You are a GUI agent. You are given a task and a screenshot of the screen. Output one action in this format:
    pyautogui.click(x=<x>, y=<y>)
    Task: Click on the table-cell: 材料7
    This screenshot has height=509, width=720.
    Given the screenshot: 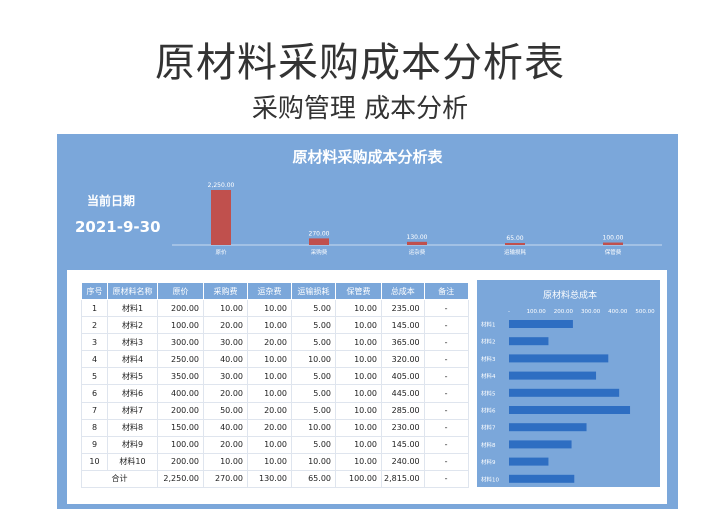 What is the action you would take?
    pyautogui.click(x=132, y=410)
    